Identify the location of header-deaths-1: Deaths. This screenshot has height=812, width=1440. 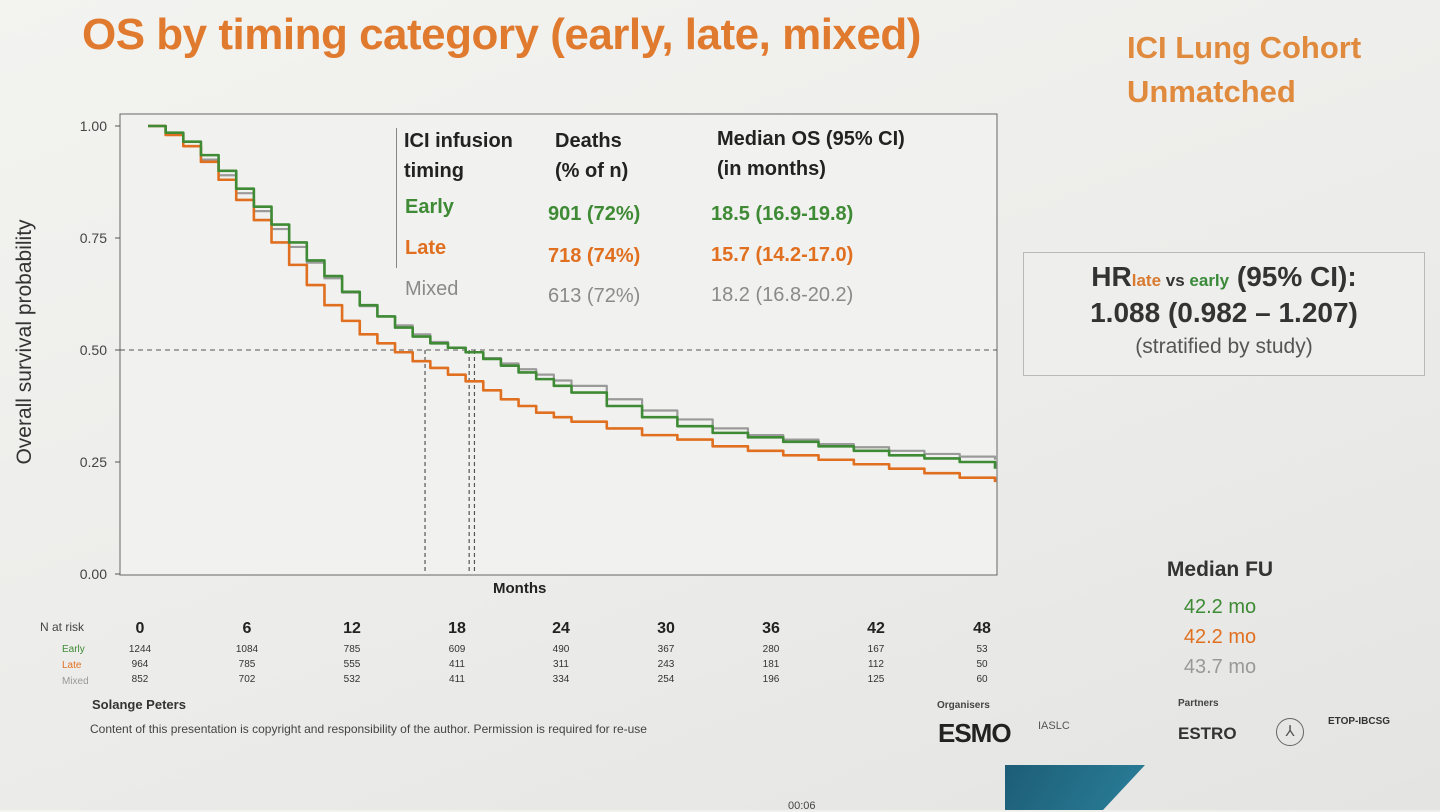
(588, 141).